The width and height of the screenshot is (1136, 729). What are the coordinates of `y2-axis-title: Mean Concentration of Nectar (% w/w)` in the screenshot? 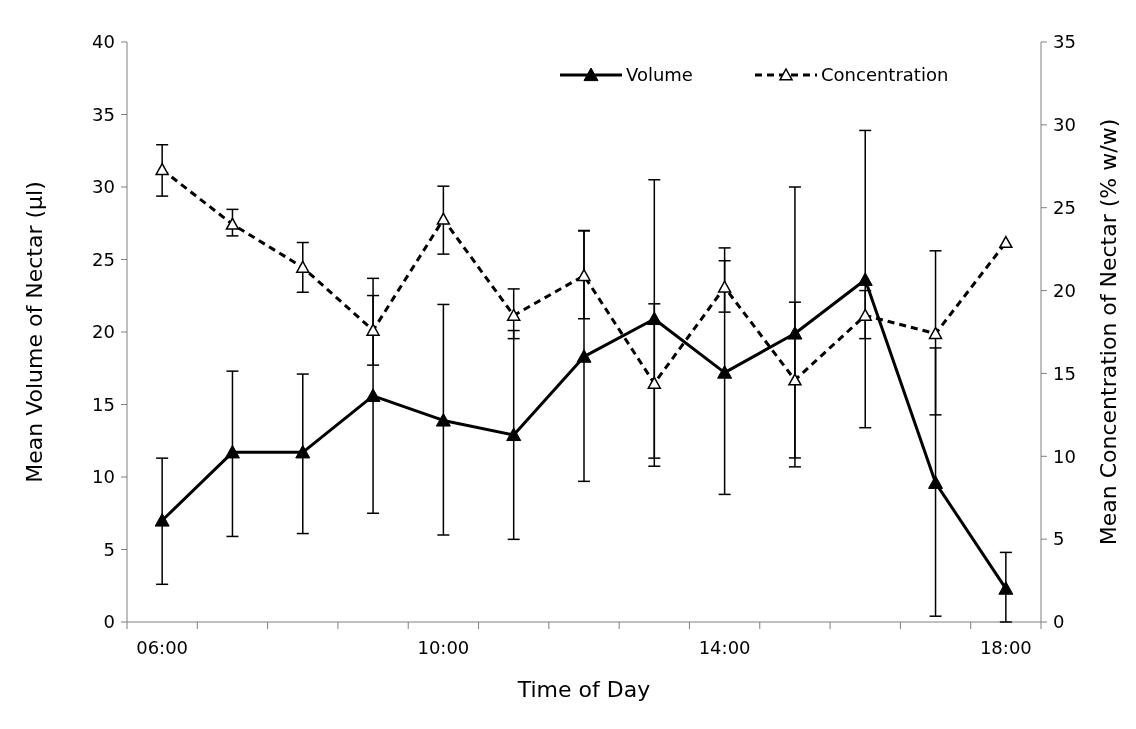 It's located at (1108, 332).